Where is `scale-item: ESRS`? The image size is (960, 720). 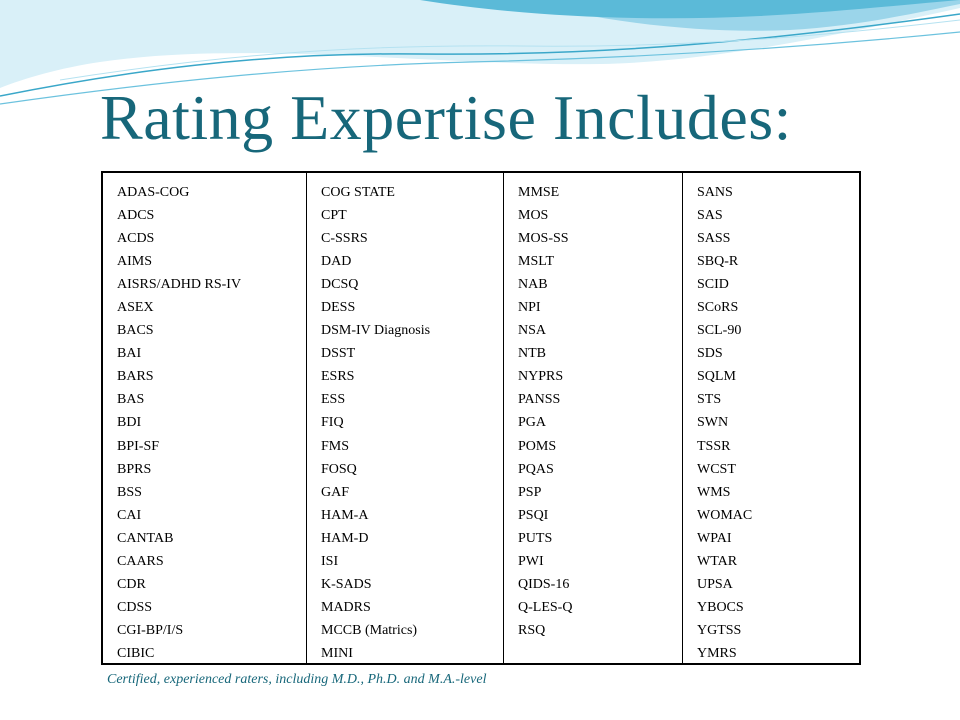 scale-item: ESRS is located at coordinates (338, 377).